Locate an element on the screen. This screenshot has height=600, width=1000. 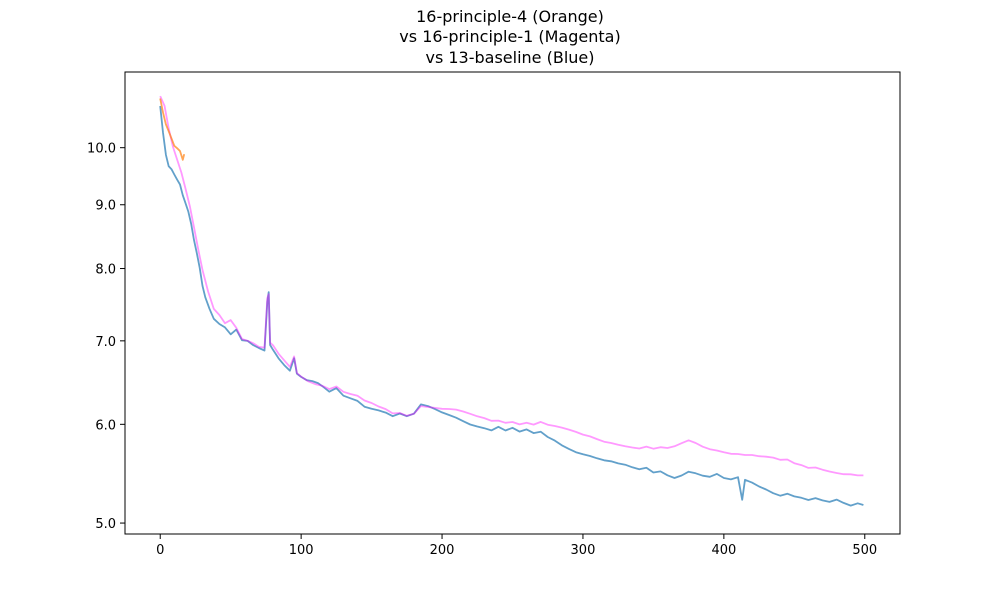
y-tick-label: 9.0 is located at coordinates (105, 206).